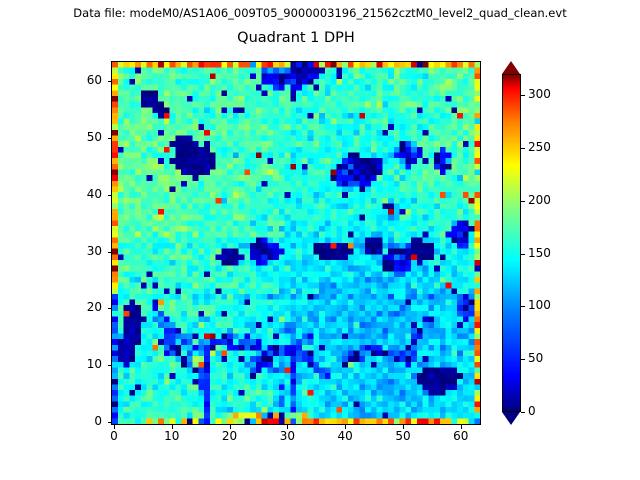 This screenshot has height=480, width=640. What do you see at coordinates (539, 199) in the screenshot?
I see `colorbar-tick-label: 200` at bounding box center [539, 199].